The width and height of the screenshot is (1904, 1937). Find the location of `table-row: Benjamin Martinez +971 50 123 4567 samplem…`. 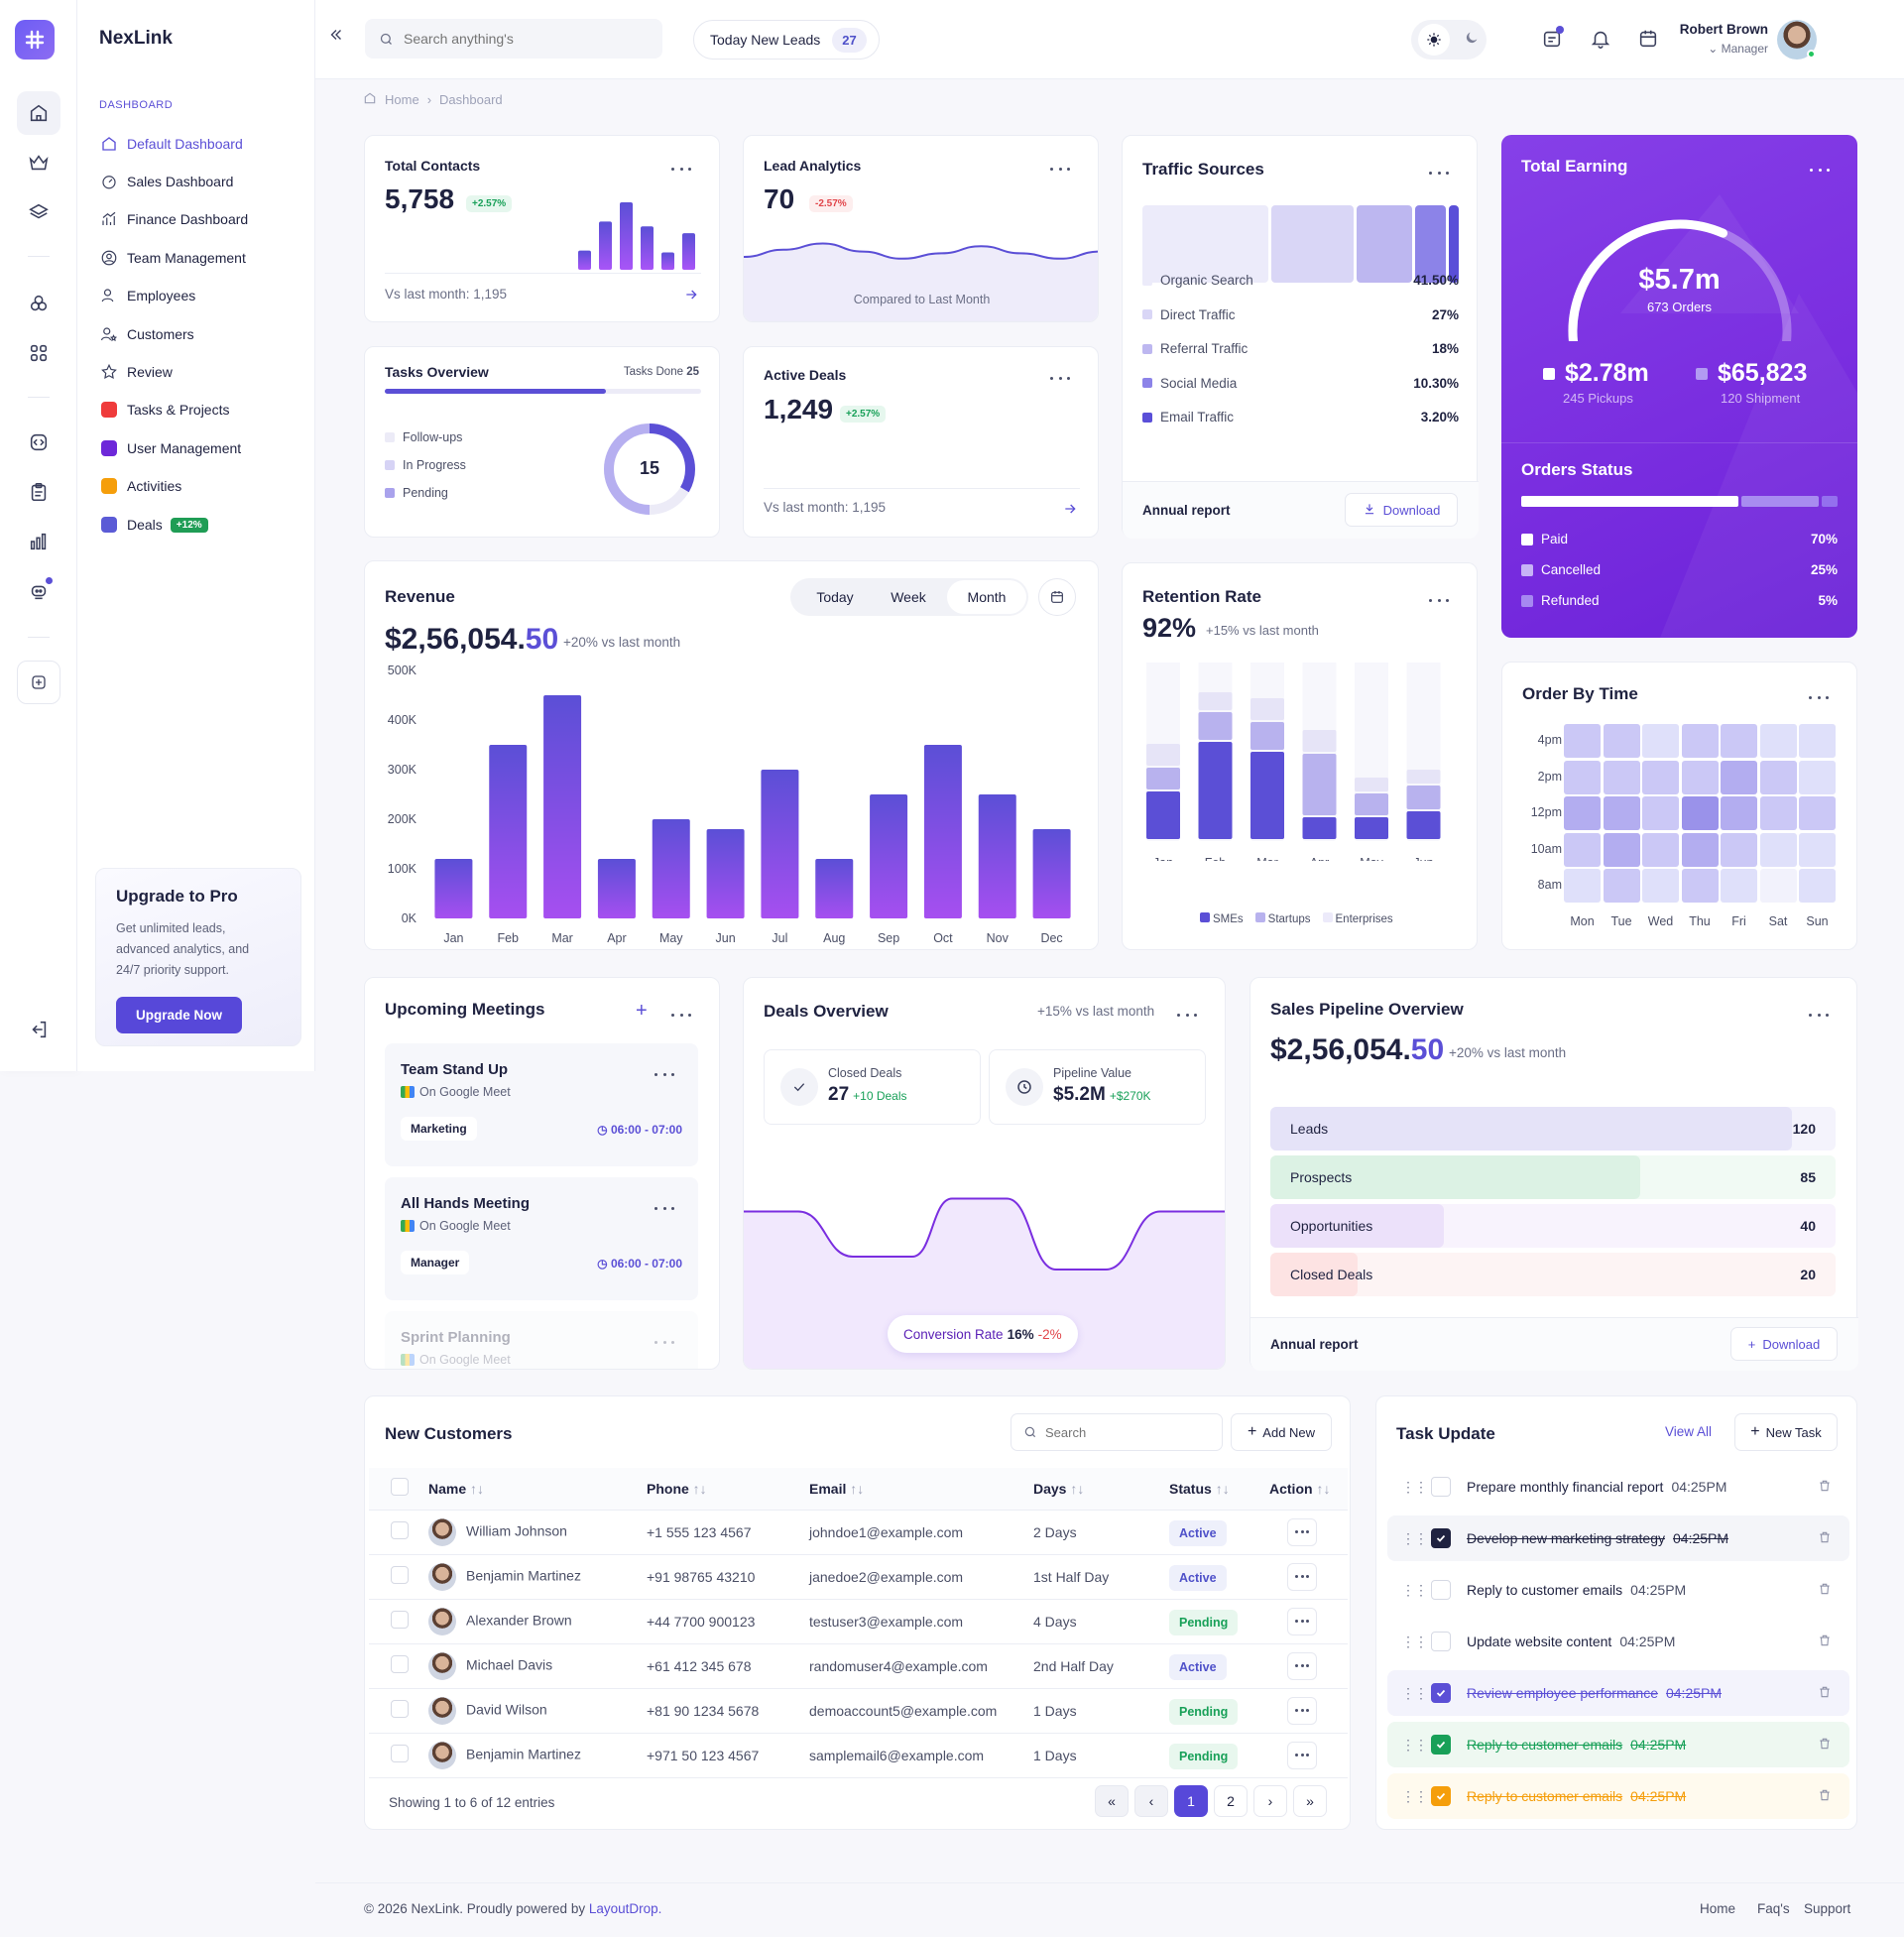

table-row: Benjamin Martinez +971 50 123 4567 samplem… is located at coordinates (858, 1756).